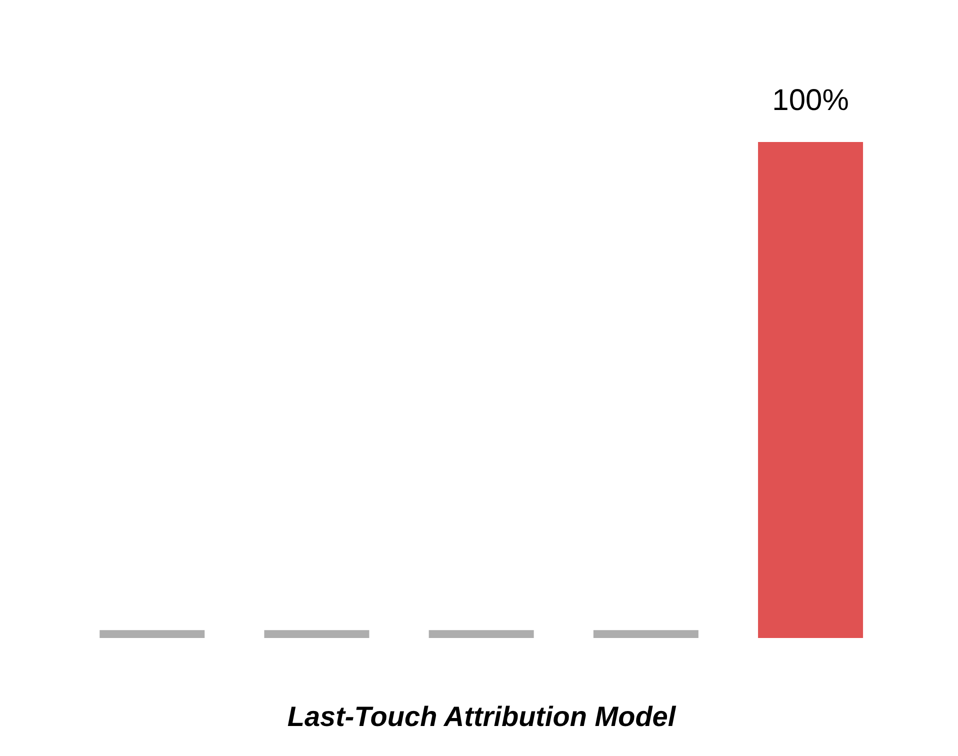  What do you see at coordinates (482, 716) in the screenshot?
I see `x-axis-title: Last-Touch Attribution Model` at bounding box center [482, 716].